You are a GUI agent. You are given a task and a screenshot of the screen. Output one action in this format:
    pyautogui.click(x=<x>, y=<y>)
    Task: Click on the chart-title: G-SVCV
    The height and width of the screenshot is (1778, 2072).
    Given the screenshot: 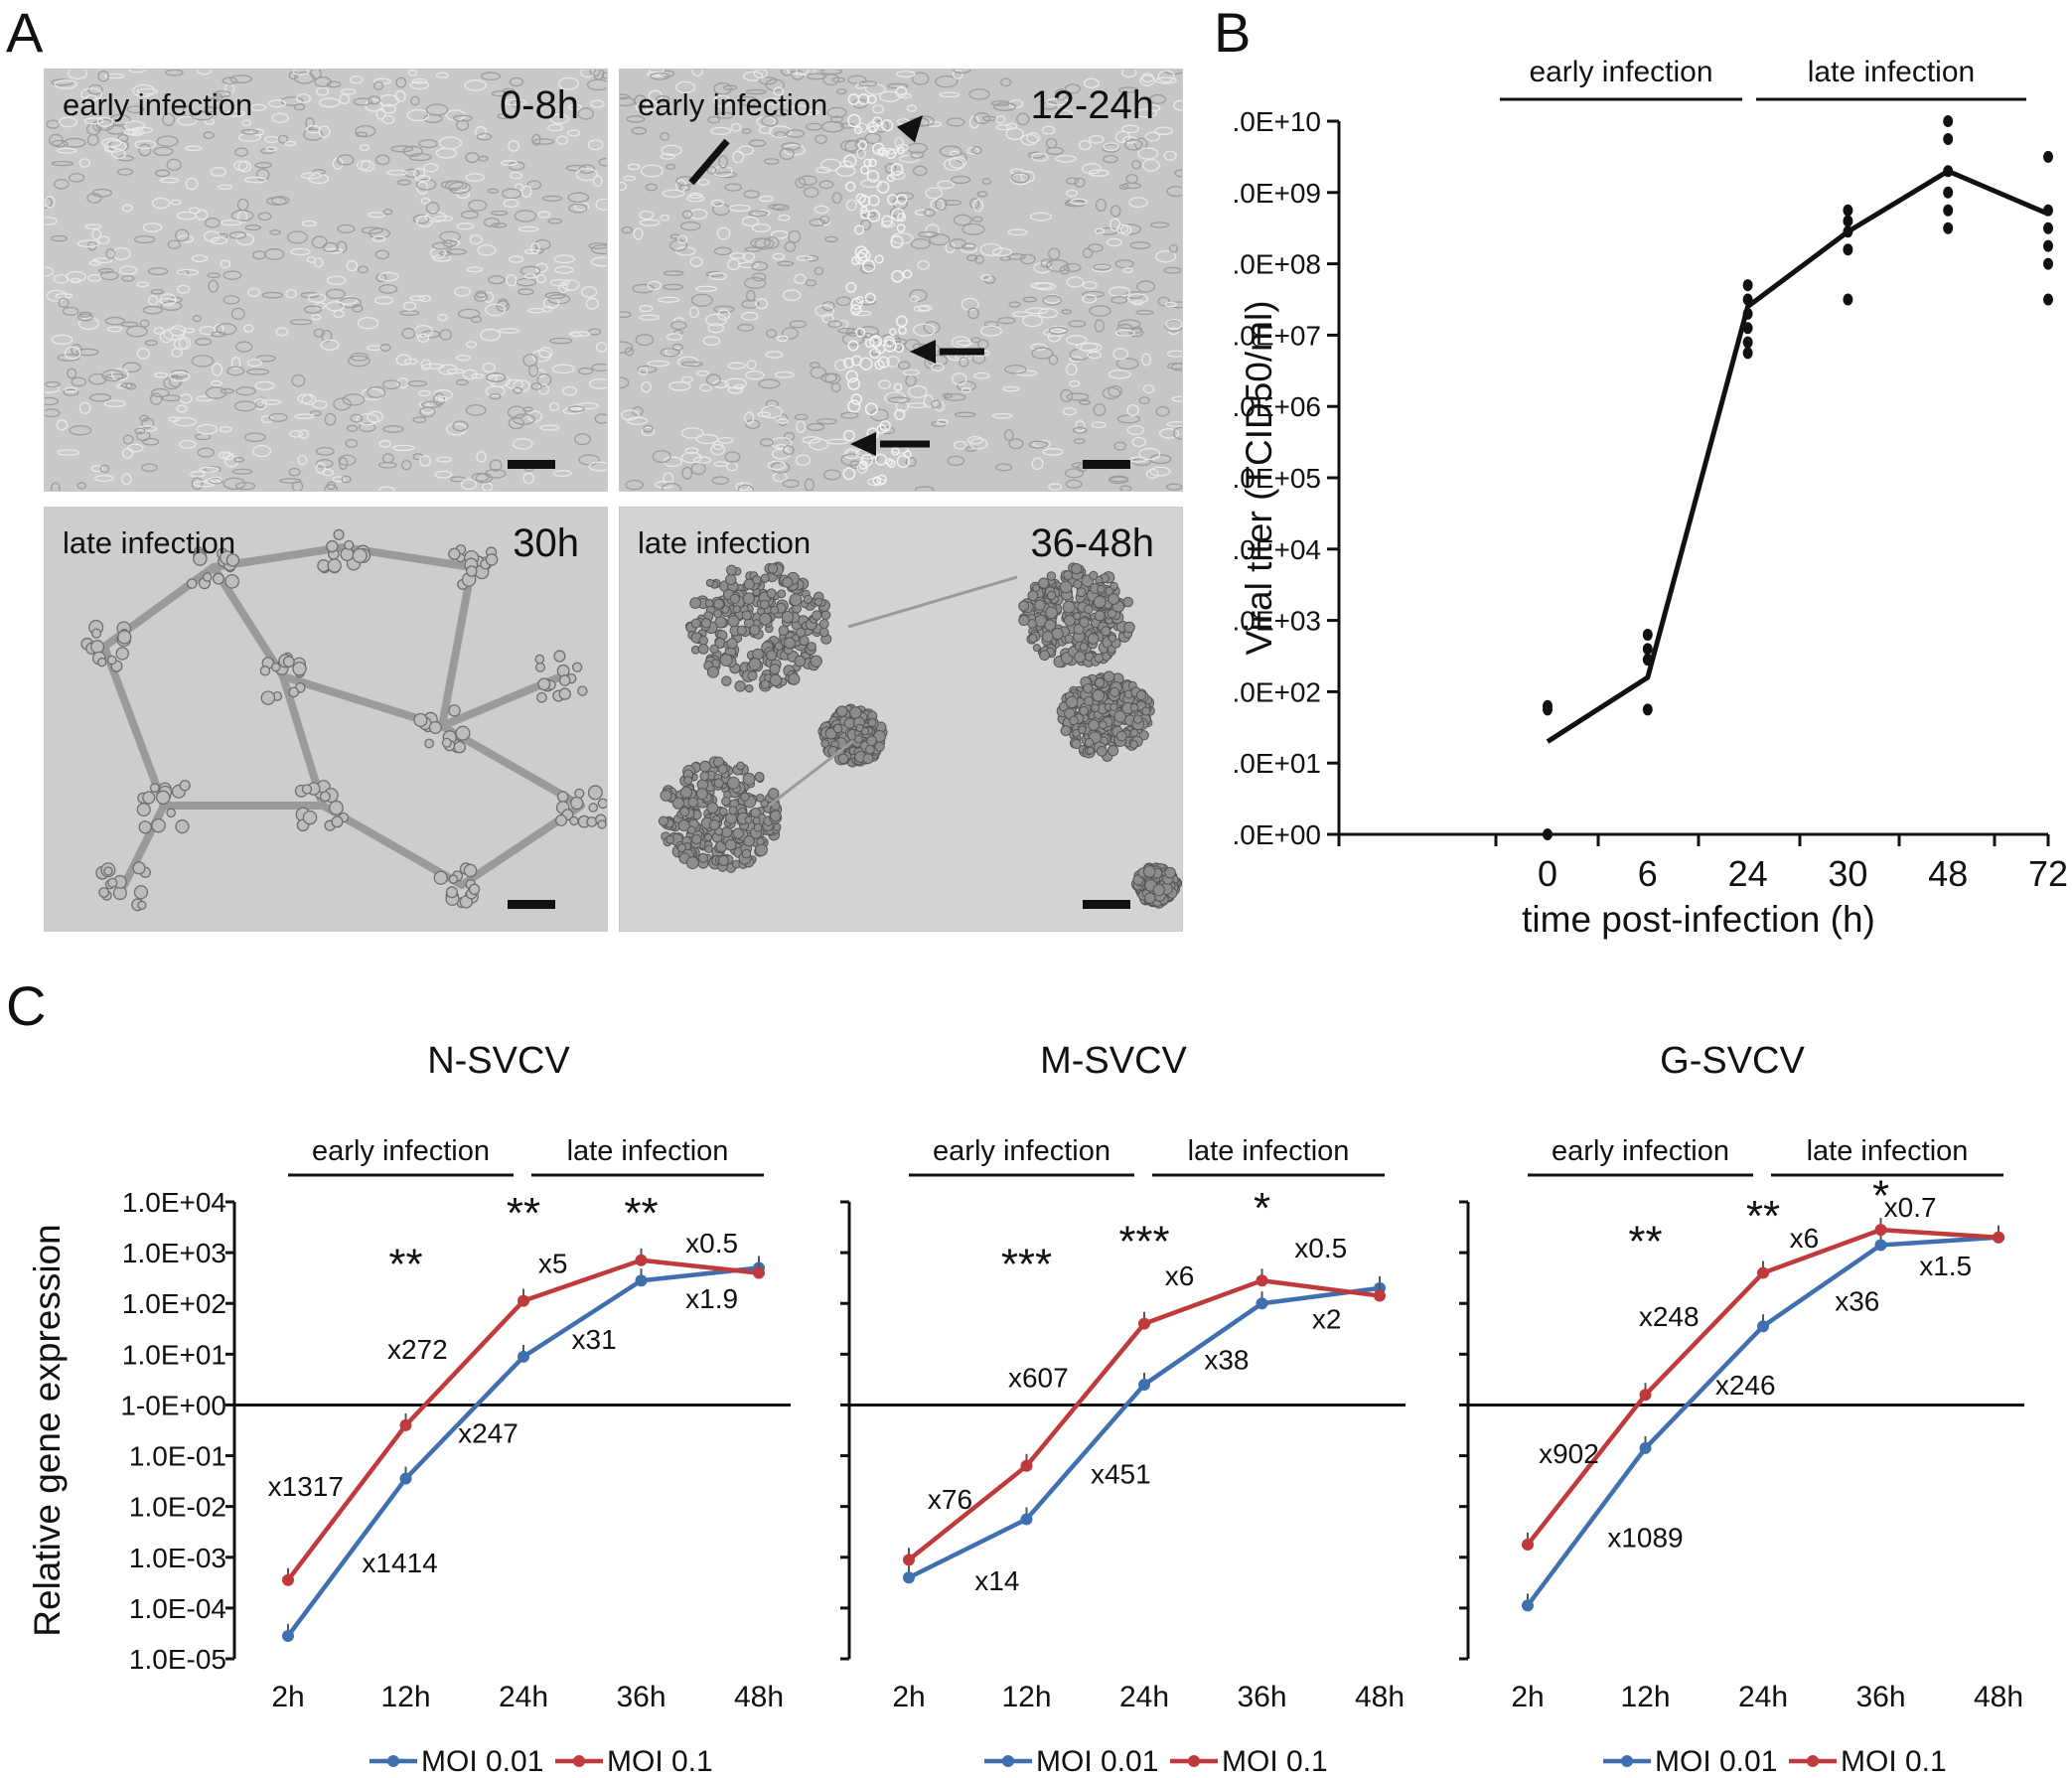 What is the action you would take?
    pyautogui.click(x=1733, y=1061)
    